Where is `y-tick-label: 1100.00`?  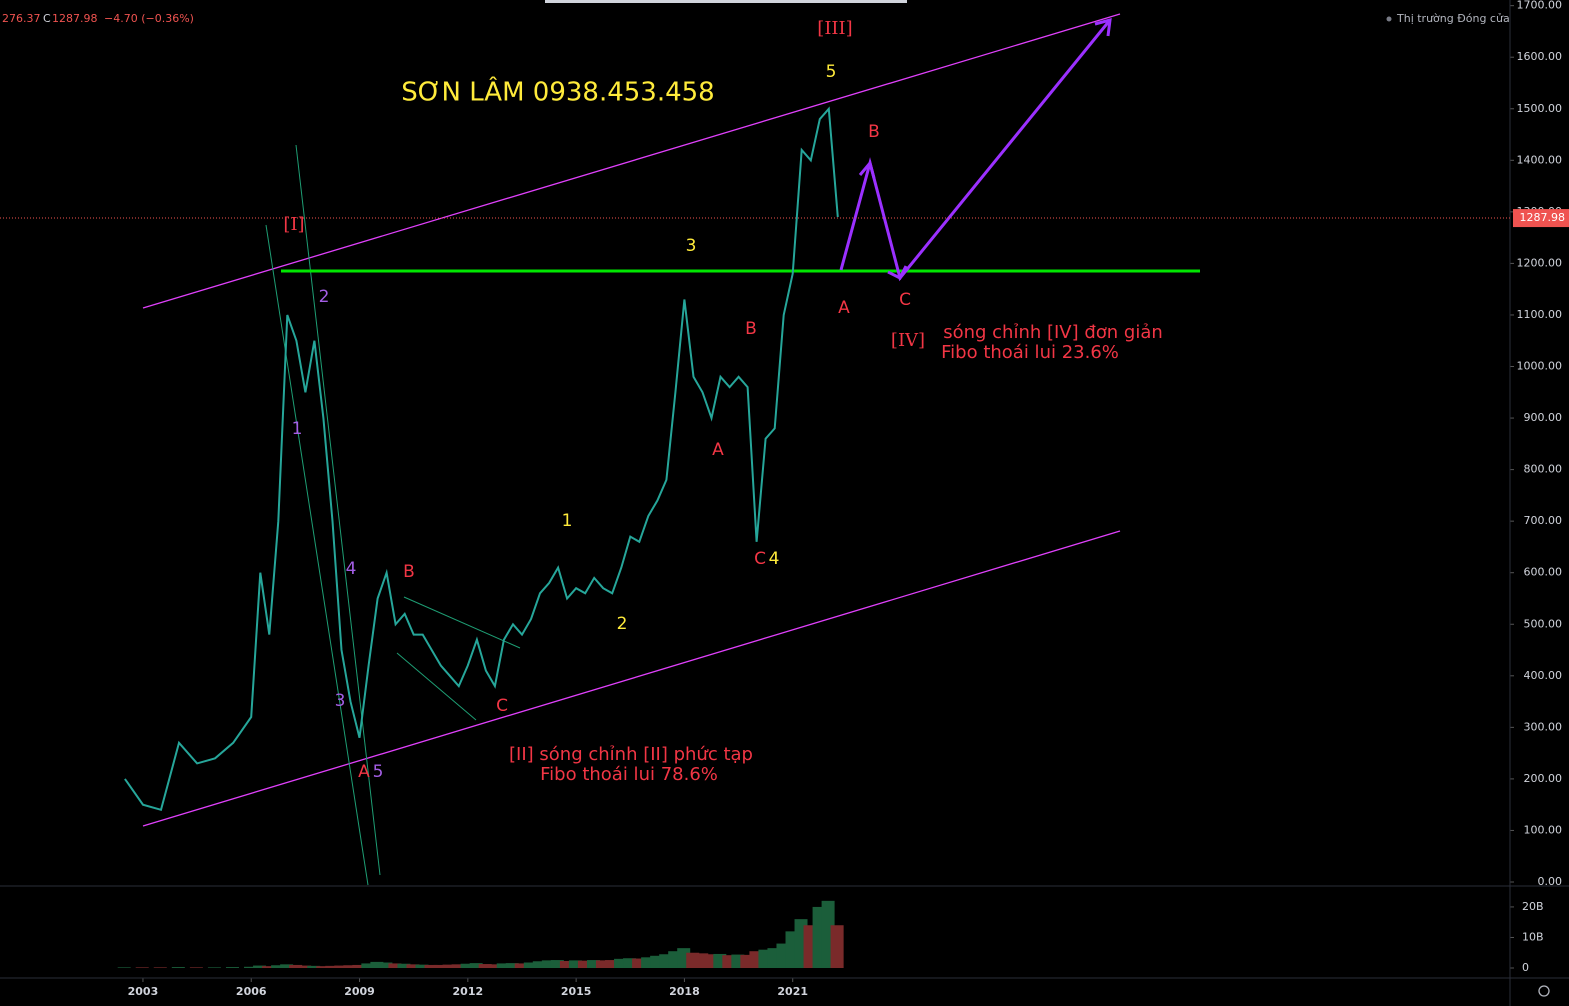 y-tick-label: 1100.00 is located at coordinates (1540, 314).